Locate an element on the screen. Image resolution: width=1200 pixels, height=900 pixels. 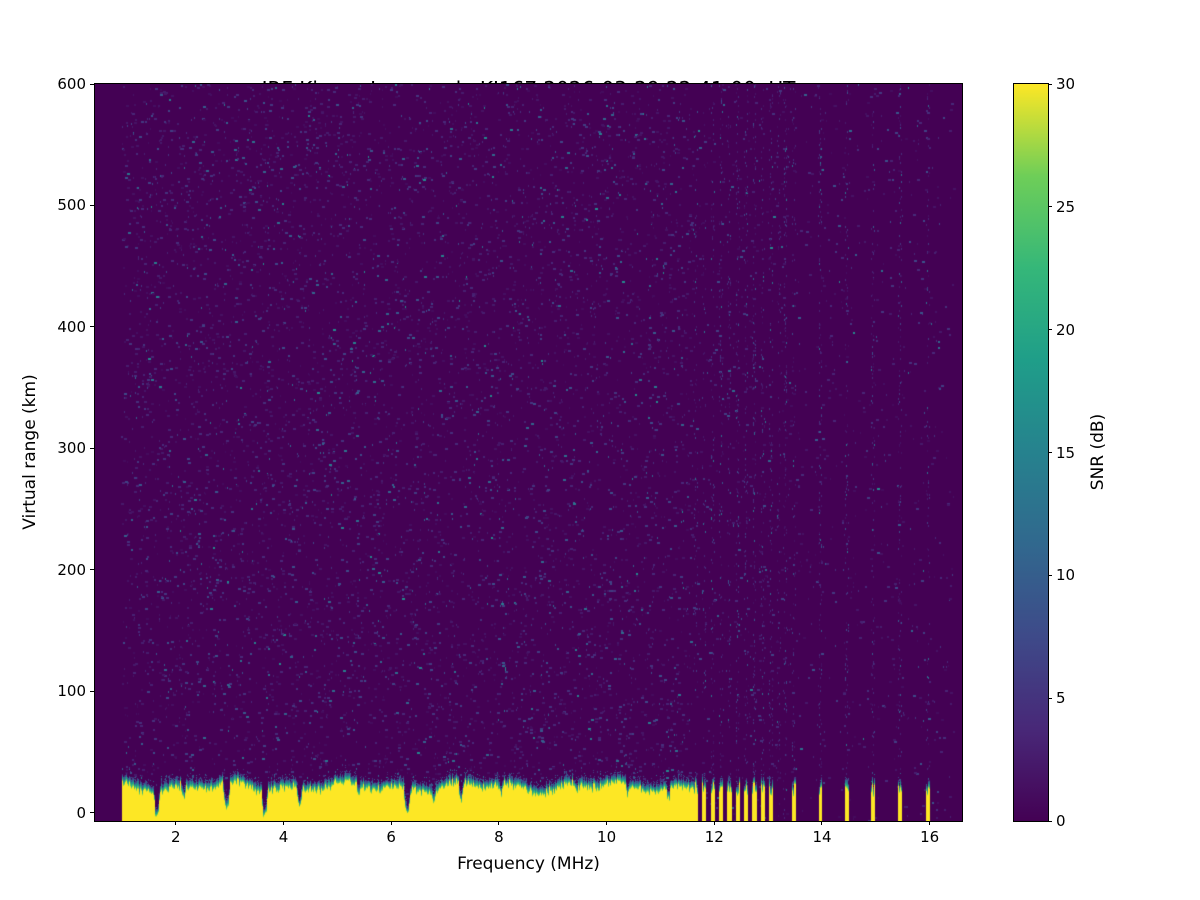
colorbar-tick-label: 10 is located at coordinates (1066, 575).